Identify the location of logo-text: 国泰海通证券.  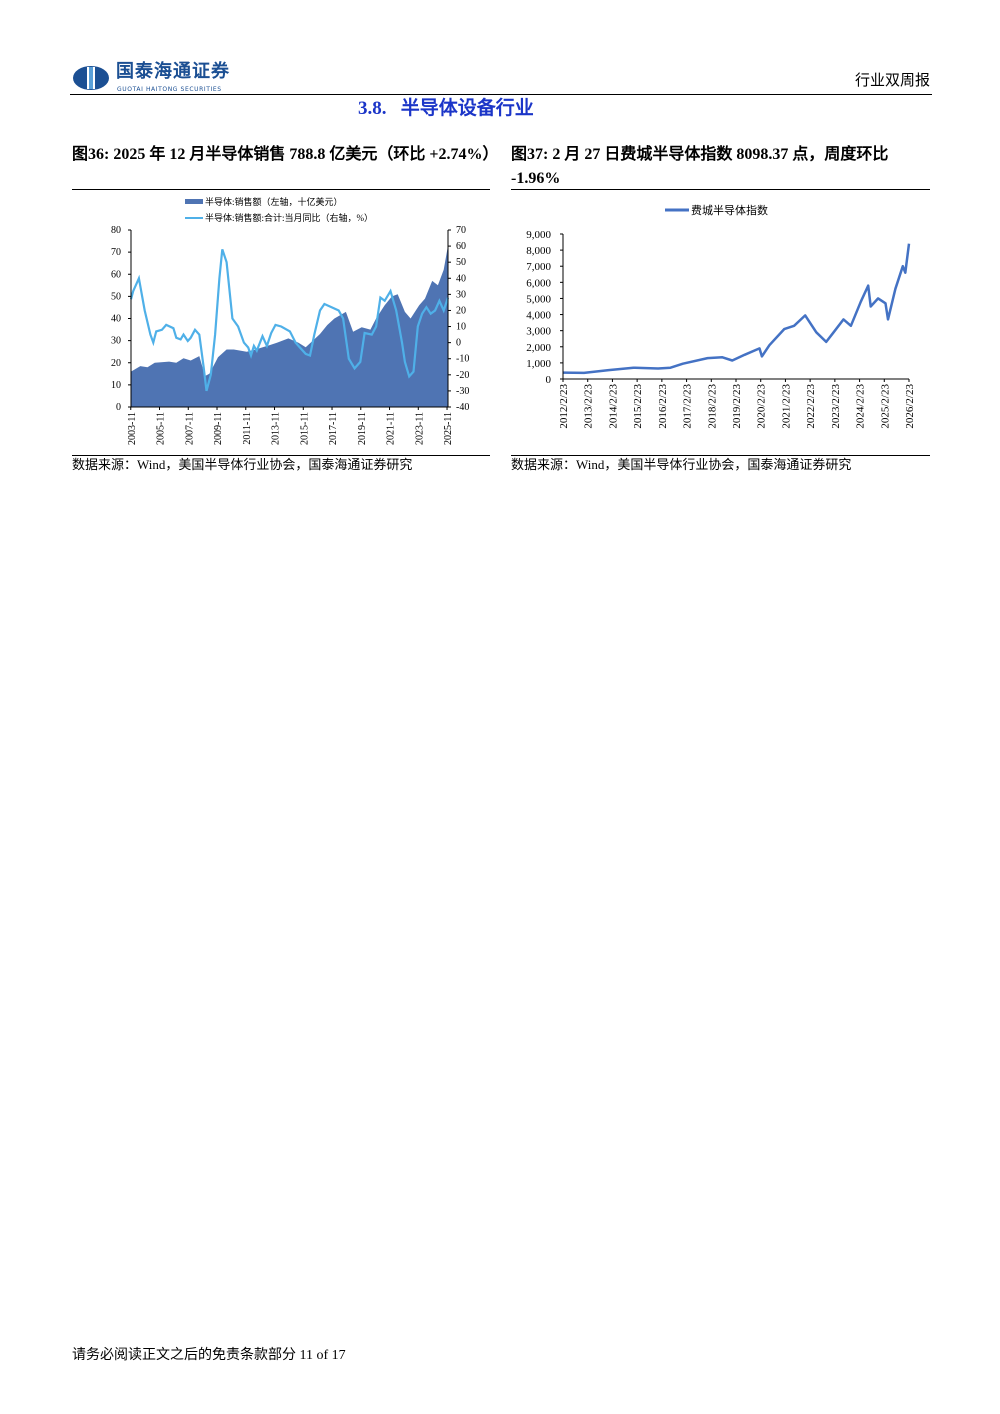
(173, 71).